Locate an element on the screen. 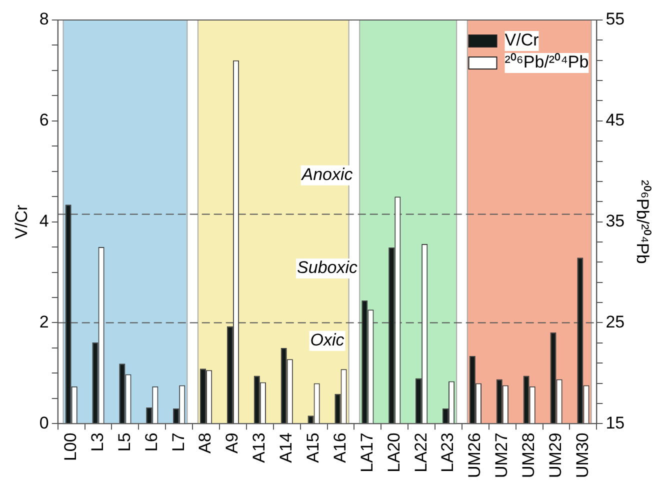 The image size is (666, 485). x-tick-label: LA17 is located at coordinates (366, 452).